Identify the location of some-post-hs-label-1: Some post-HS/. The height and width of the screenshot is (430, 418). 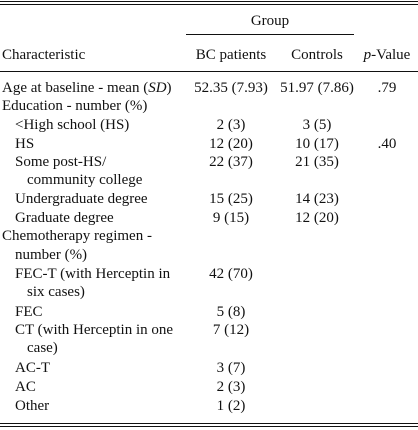
(61, 162).